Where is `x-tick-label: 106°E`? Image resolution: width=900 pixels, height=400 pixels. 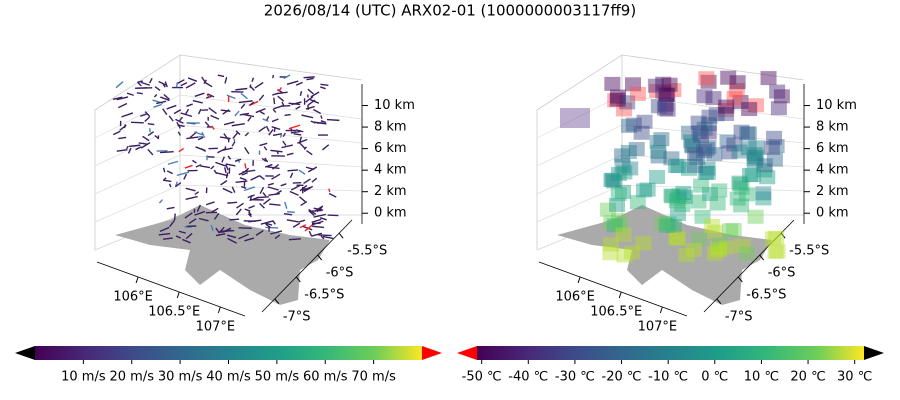
x-tick-label: 106°E is located at coordinates (133, 297).